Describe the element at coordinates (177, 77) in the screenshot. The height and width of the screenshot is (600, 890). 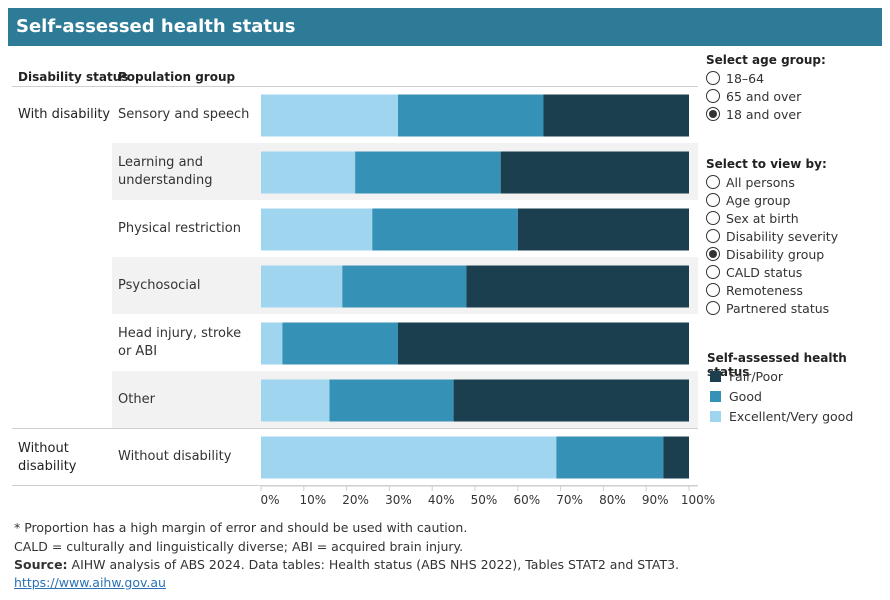
I see `header-population-group: Population group` at that location.